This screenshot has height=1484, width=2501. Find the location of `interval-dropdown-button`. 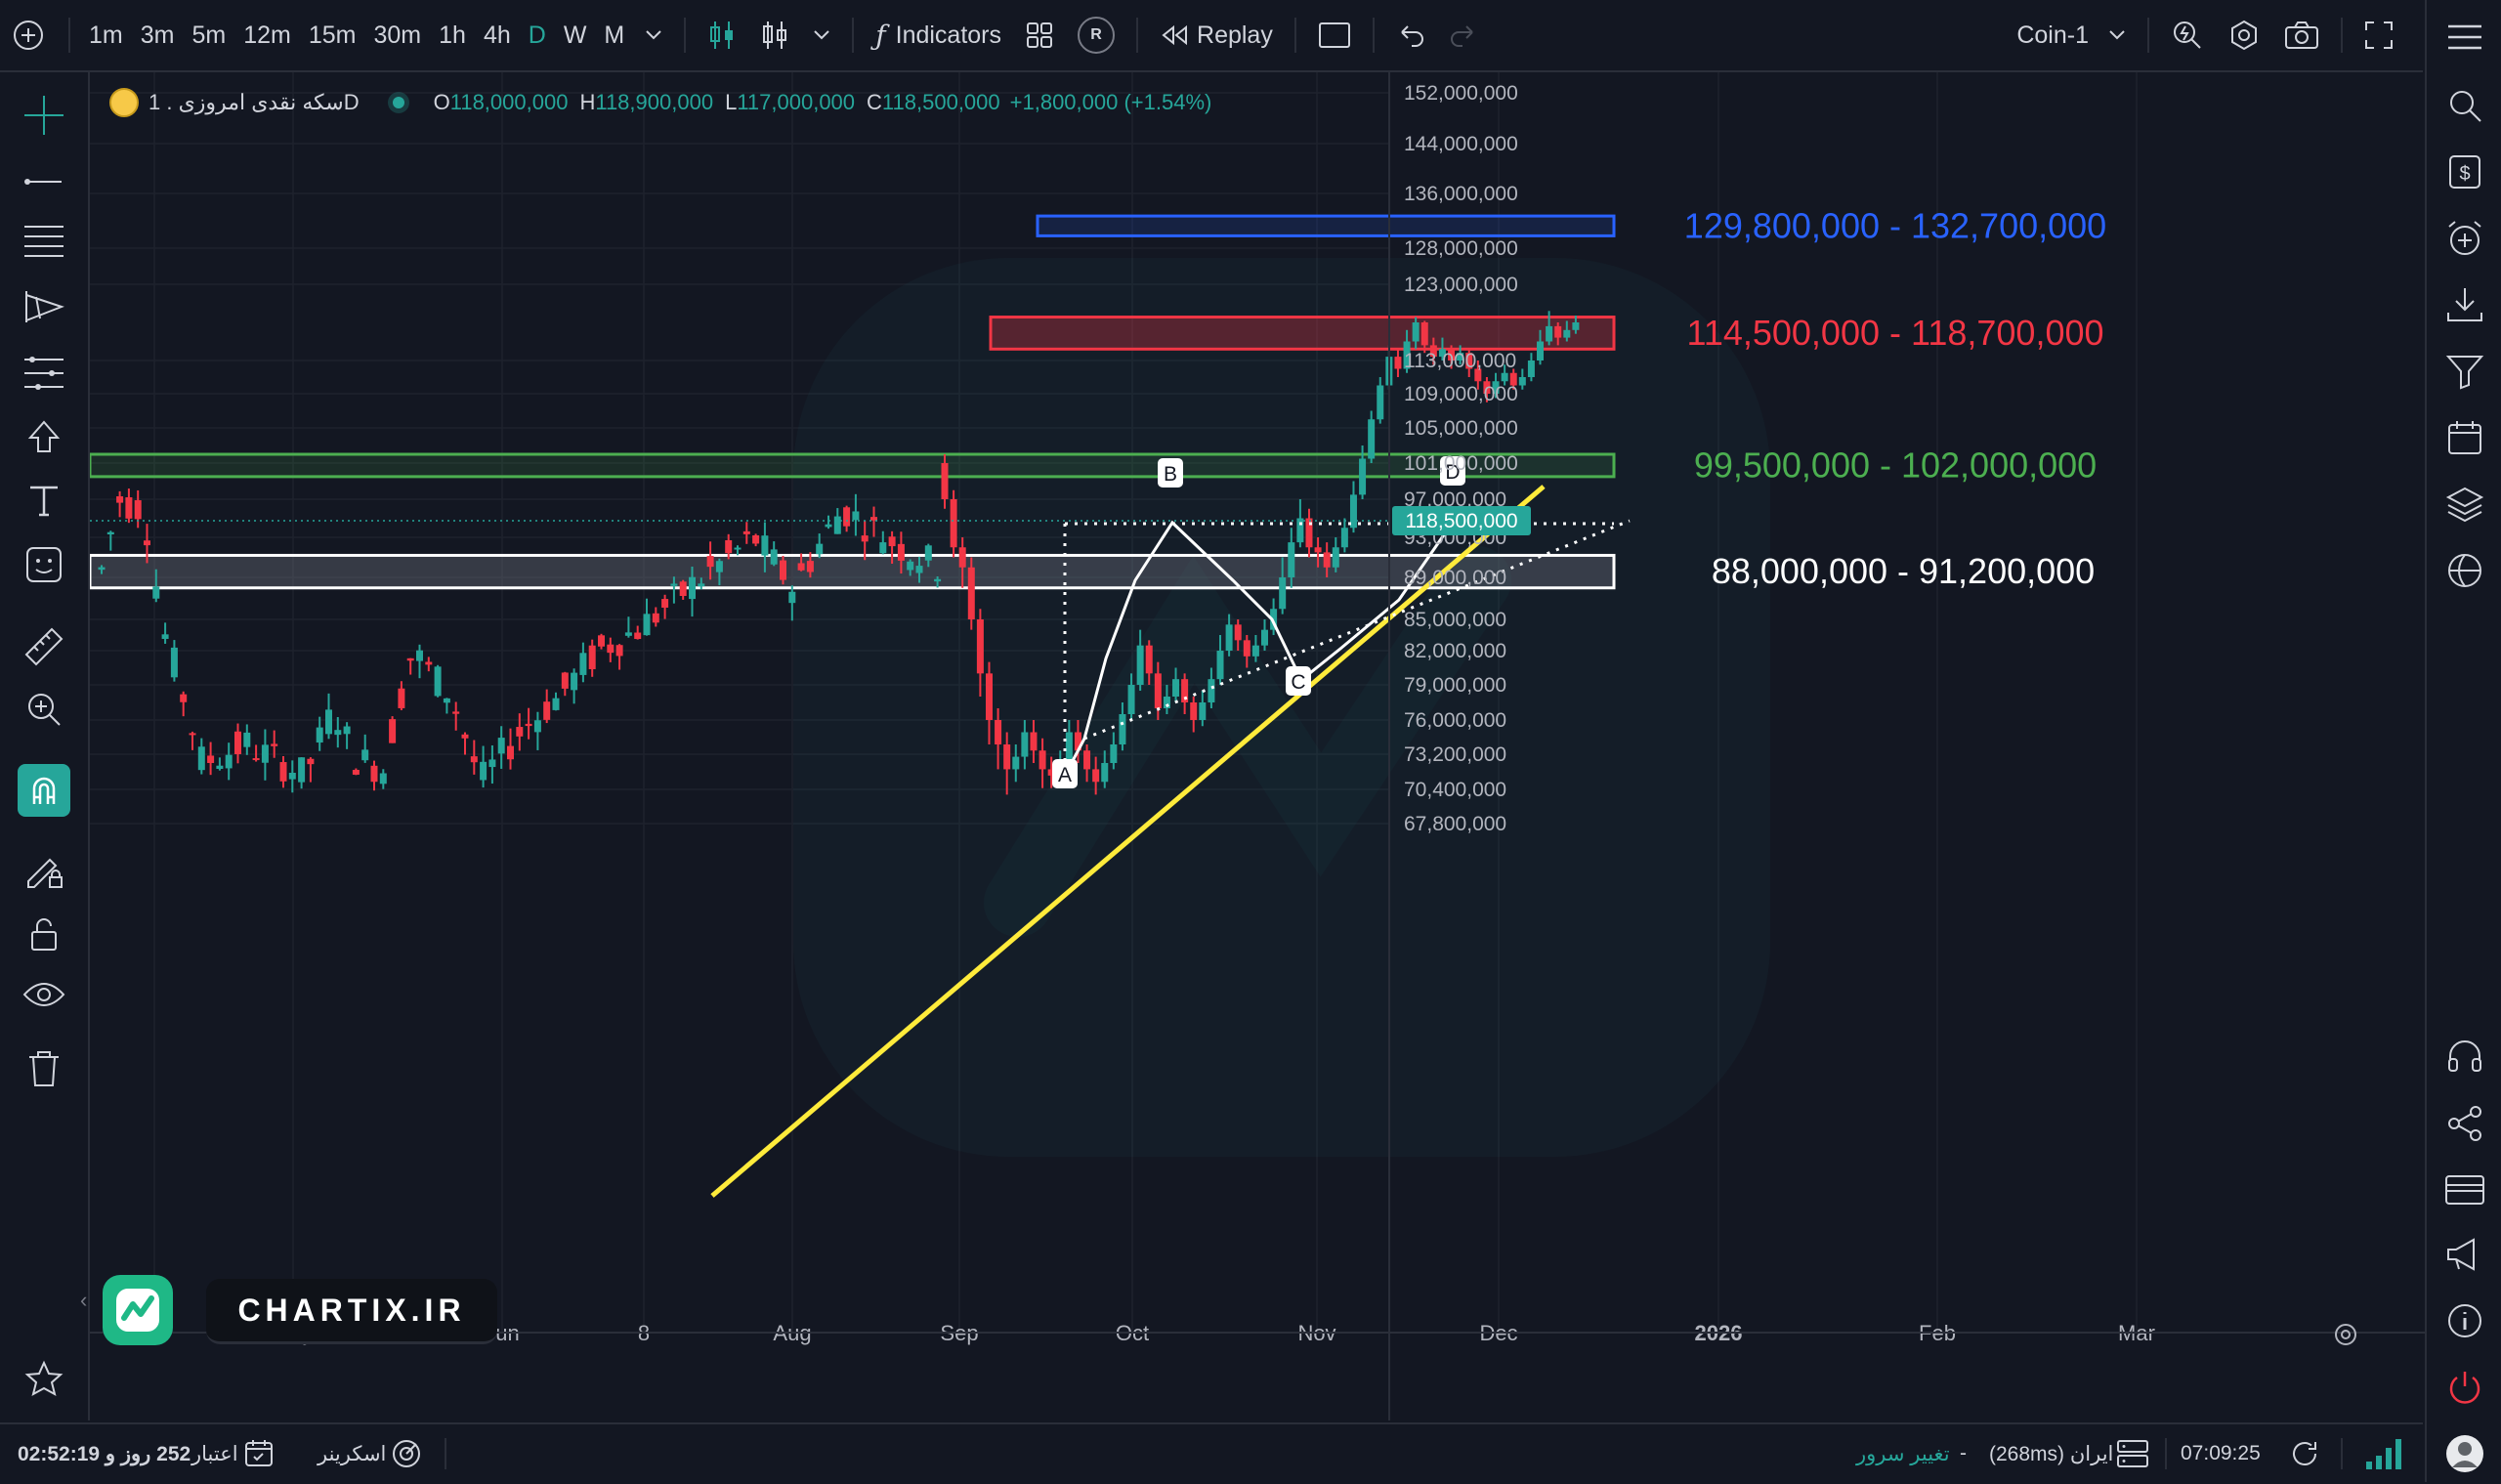

interval-dropdown-button is located at coordinates (653, 35).